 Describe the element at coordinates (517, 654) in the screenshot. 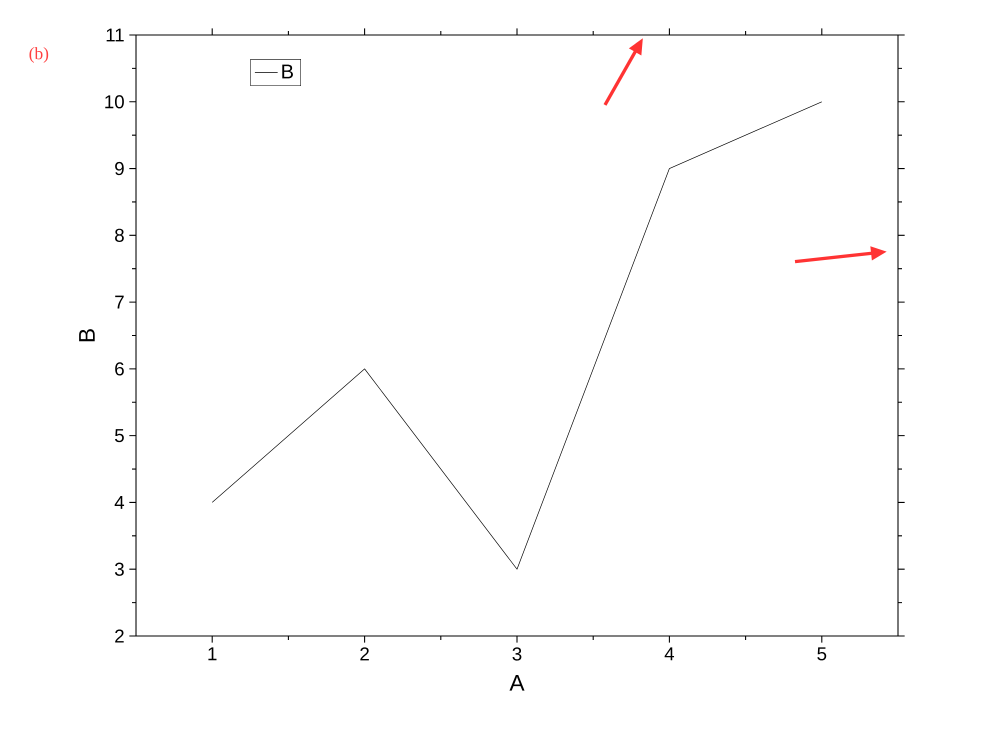

I see `x-tick-label: 3` at that location.